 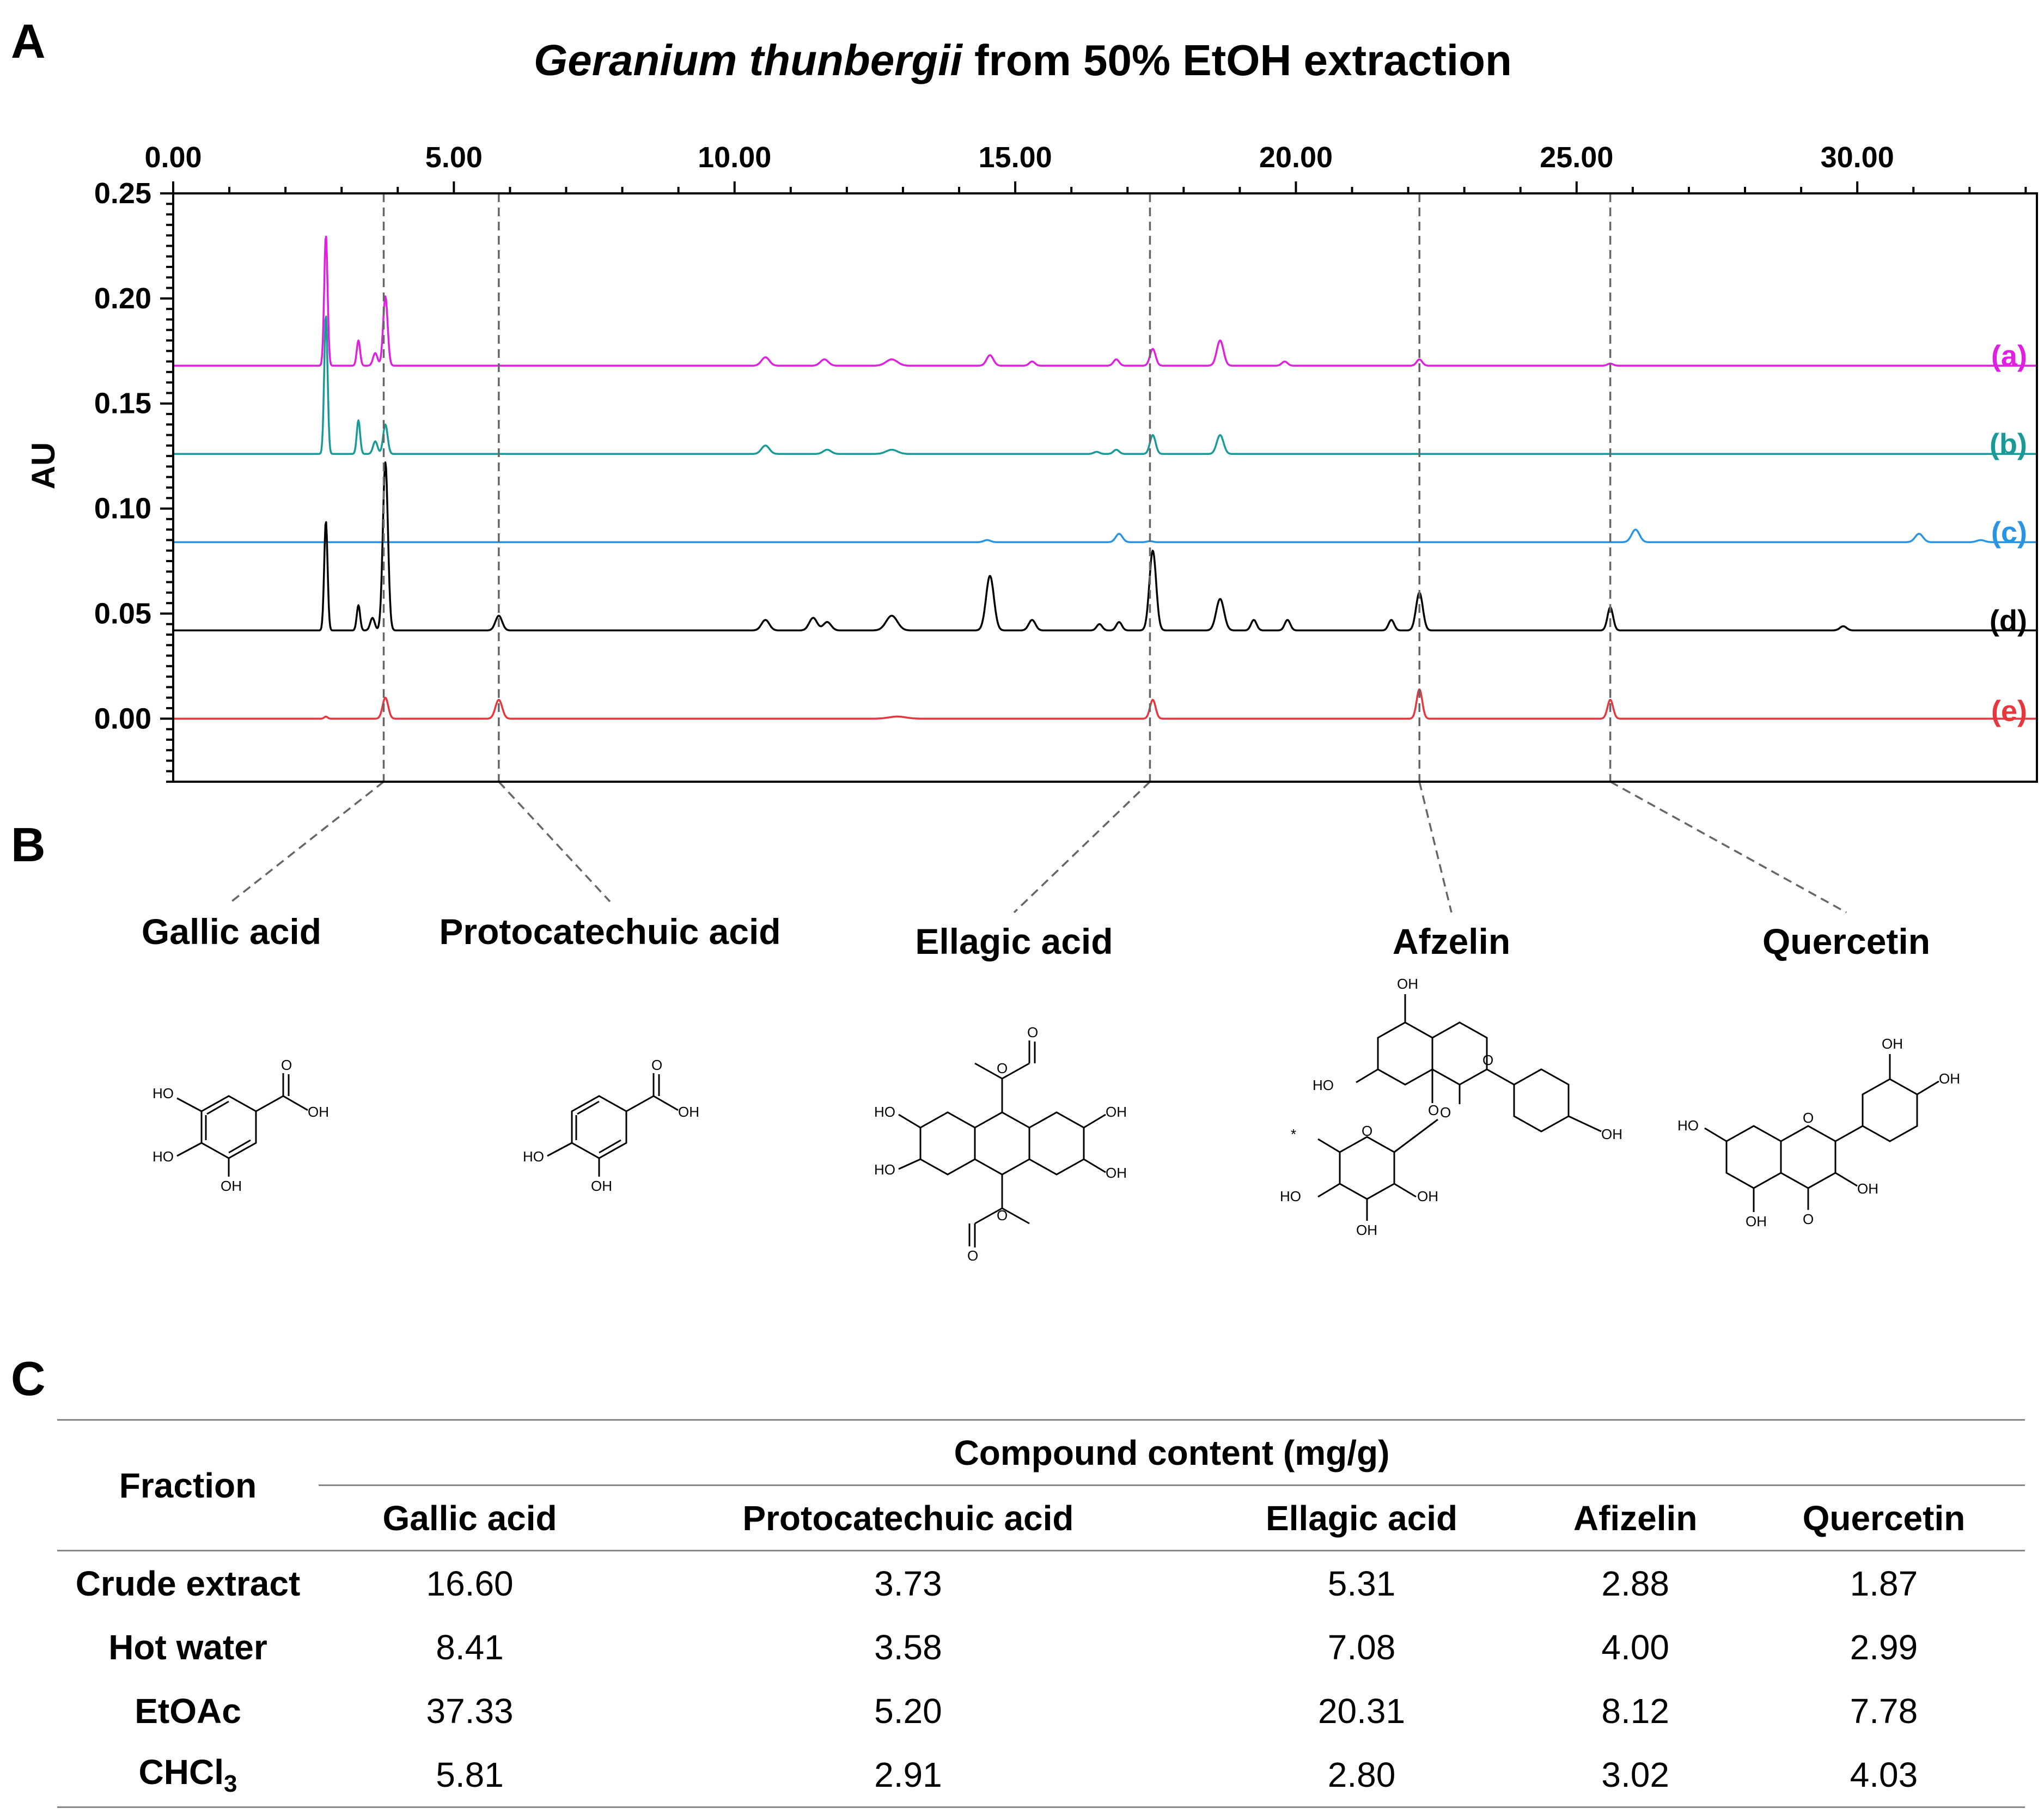 I want to click on chart-title-species: Geranium thunbergii, so click(x=748, y=60).